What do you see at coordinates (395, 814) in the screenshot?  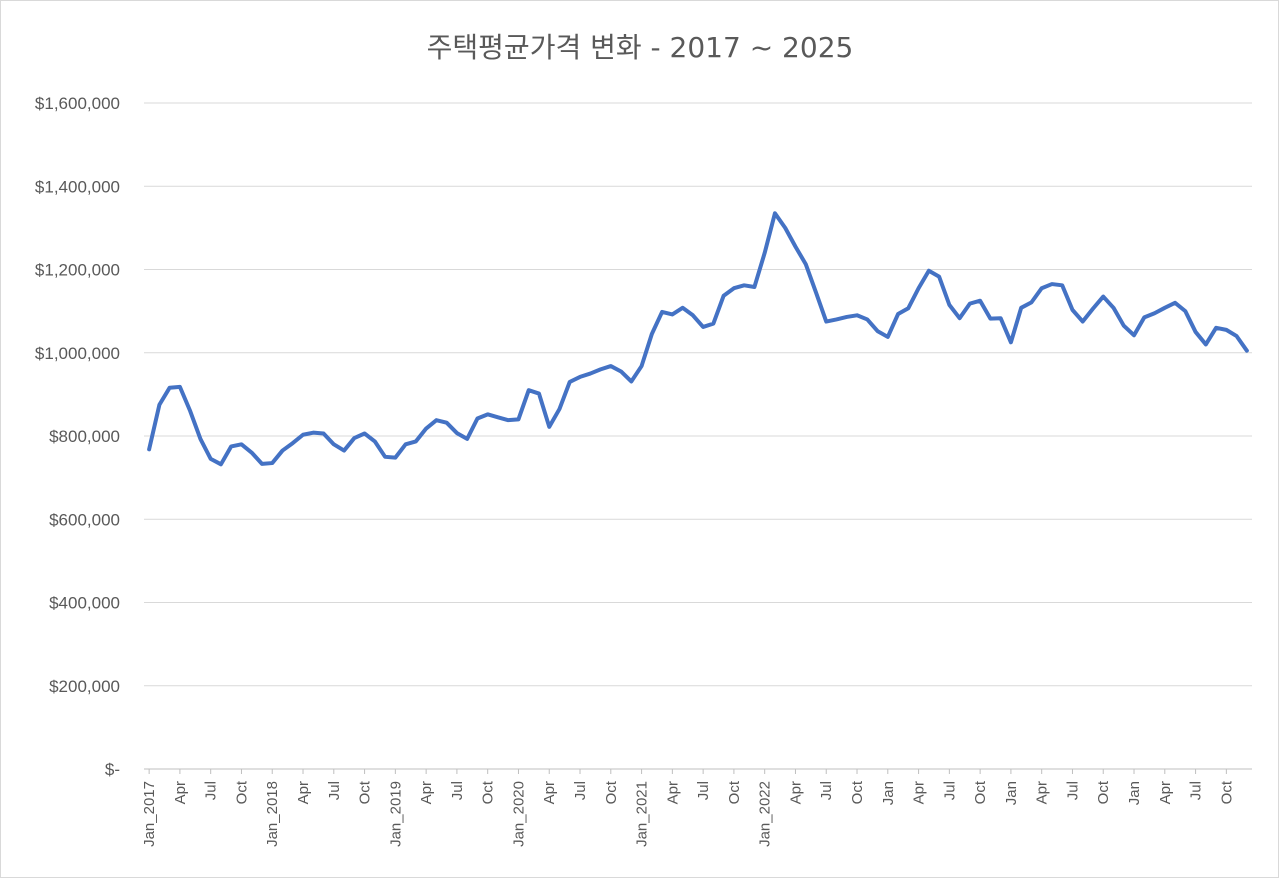 I see `x-tick-label: Jan_2019` at bounding box center [395, 814].